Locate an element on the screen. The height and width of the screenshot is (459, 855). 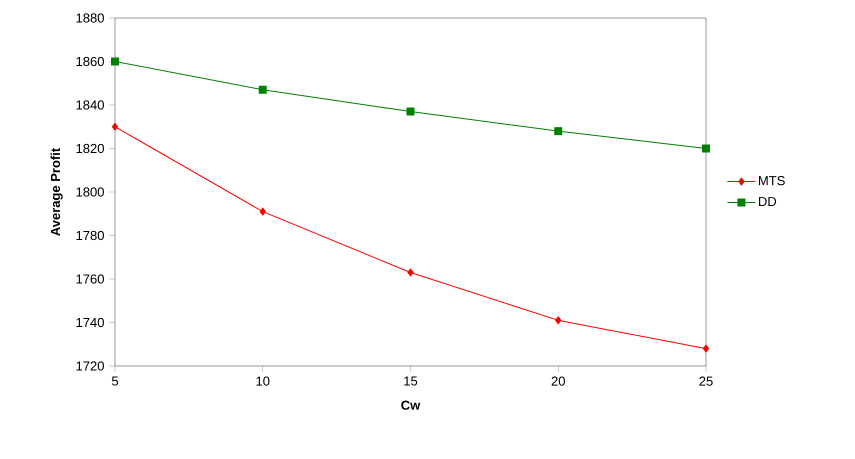
y-tick-label: 1780 is located at coordinates (90, 235).